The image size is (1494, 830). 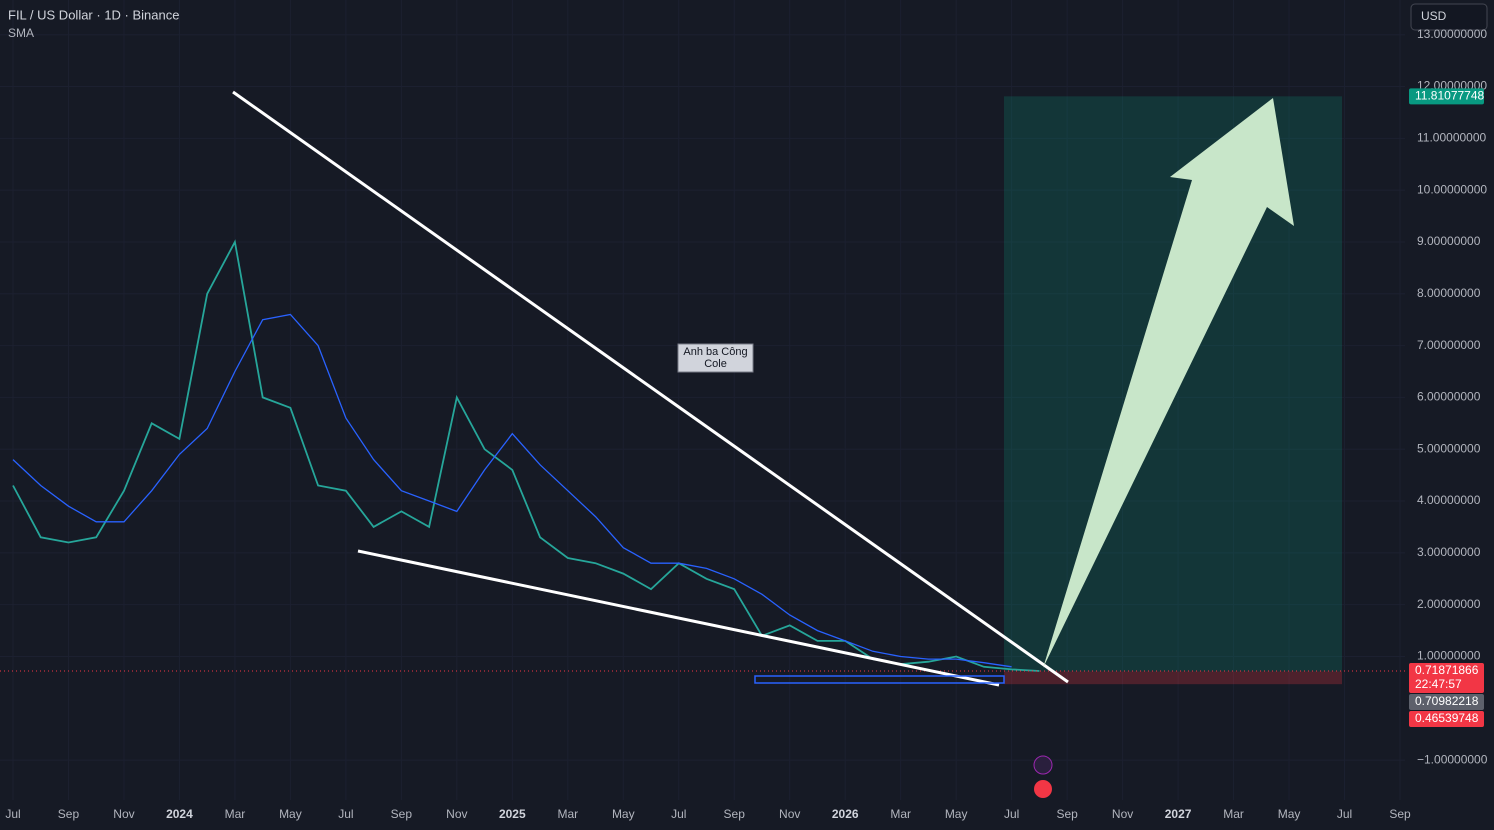 I want to click on x-tick-label: 2027, so click(x=1178, y=814).